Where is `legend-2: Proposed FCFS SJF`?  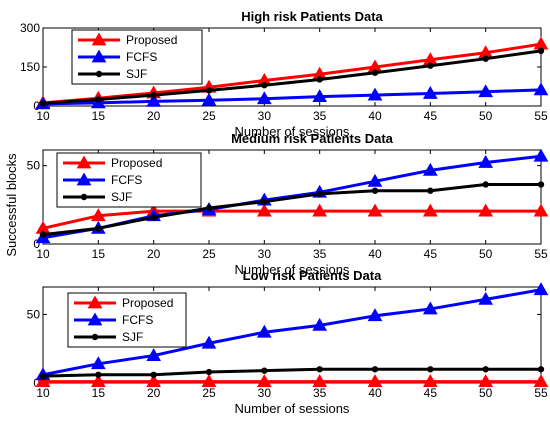
legend-2: Proposed FCFS SJF is located at coordinates (129, 180).